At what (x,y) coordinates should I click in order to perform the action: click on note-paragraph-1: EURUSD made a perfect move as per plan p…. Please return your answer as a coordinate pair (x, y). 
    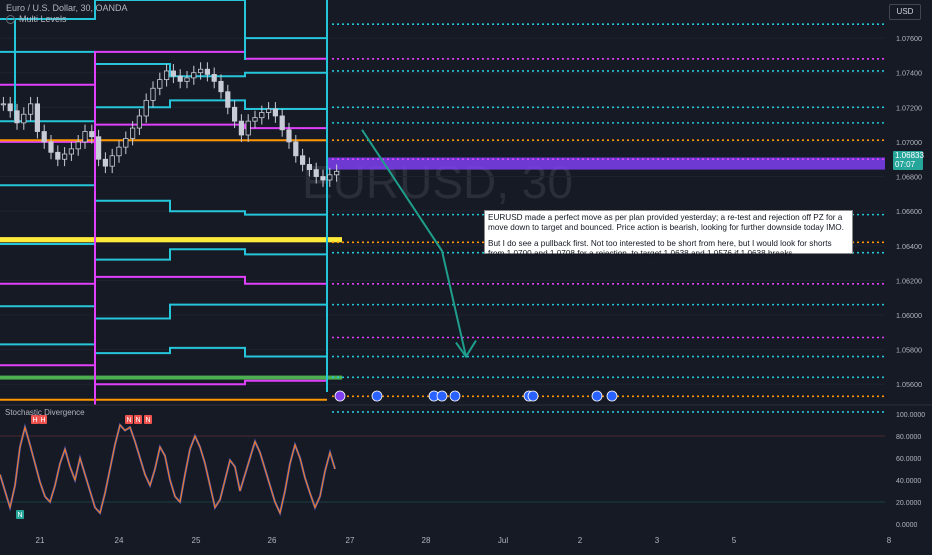
    Looking at the image, I should click on (666, 222).